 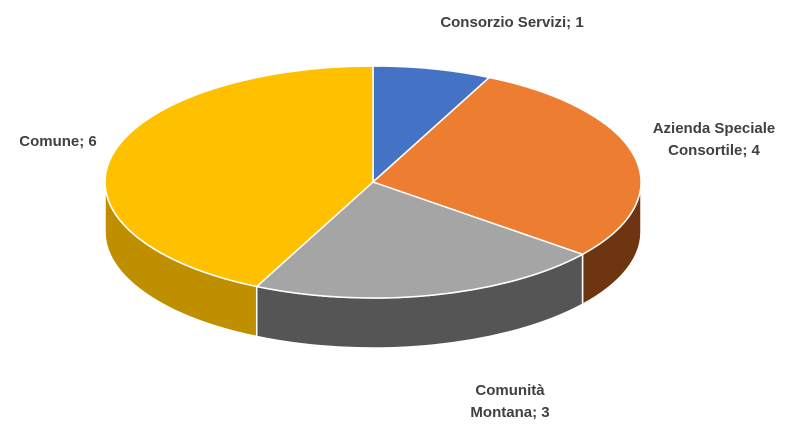 I want to click on data-label: Consorzio Servizi; 1, so click(x=512, y=22).